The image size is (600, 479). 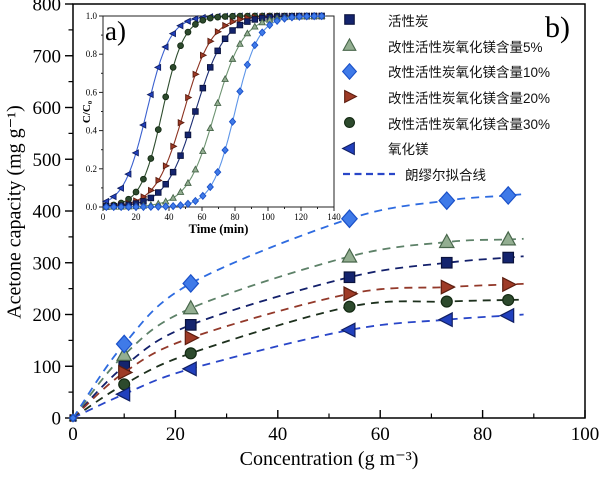 What do you see at coordinates (482, 434) in the screenshot?
I see `x-tick-label: 80` at bounding box center [482, 434].